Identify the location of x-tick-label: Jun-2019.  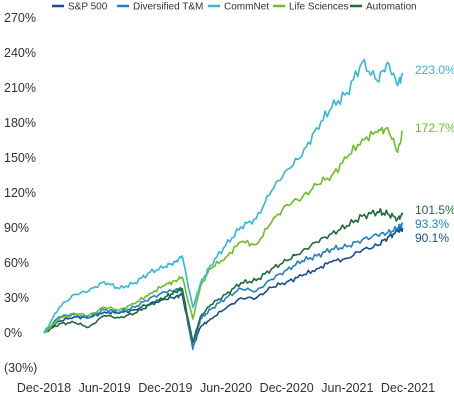
(105, 388).